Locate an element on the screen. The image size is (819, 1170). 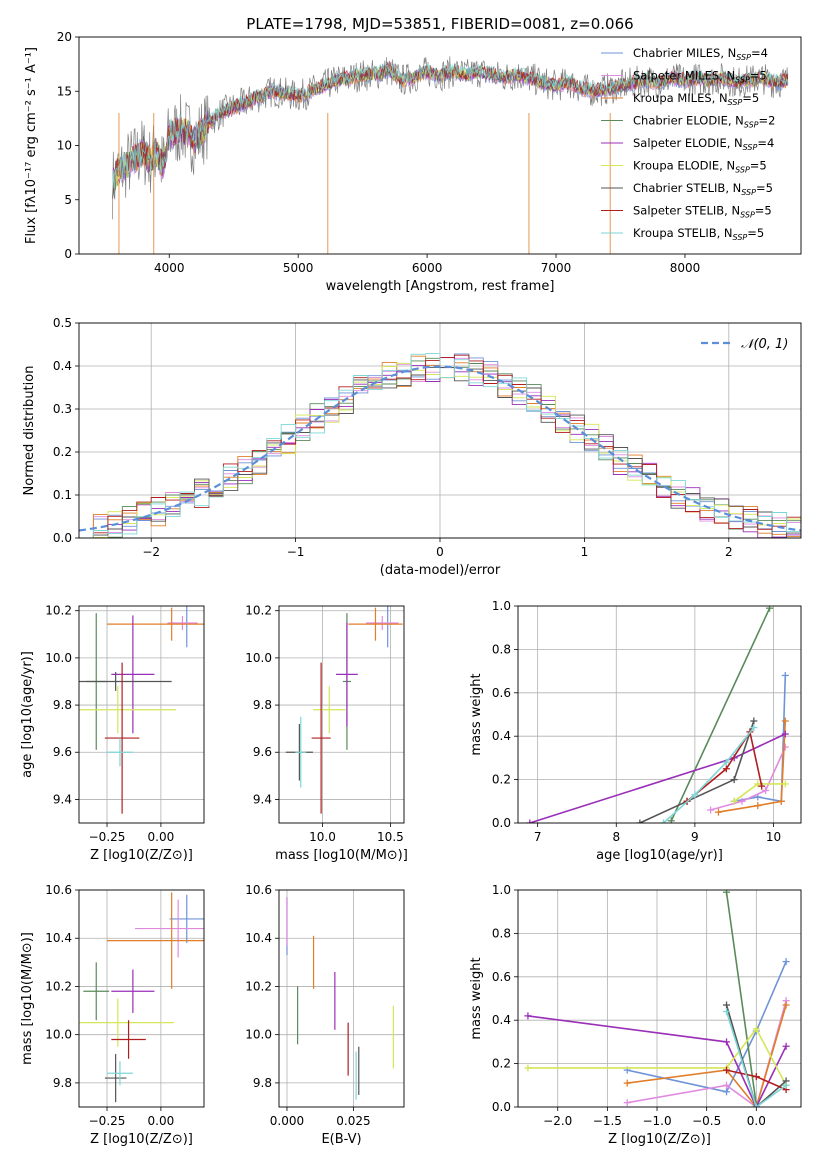
x-tick-label: −1.5 is located at coordinates (607, 1121).